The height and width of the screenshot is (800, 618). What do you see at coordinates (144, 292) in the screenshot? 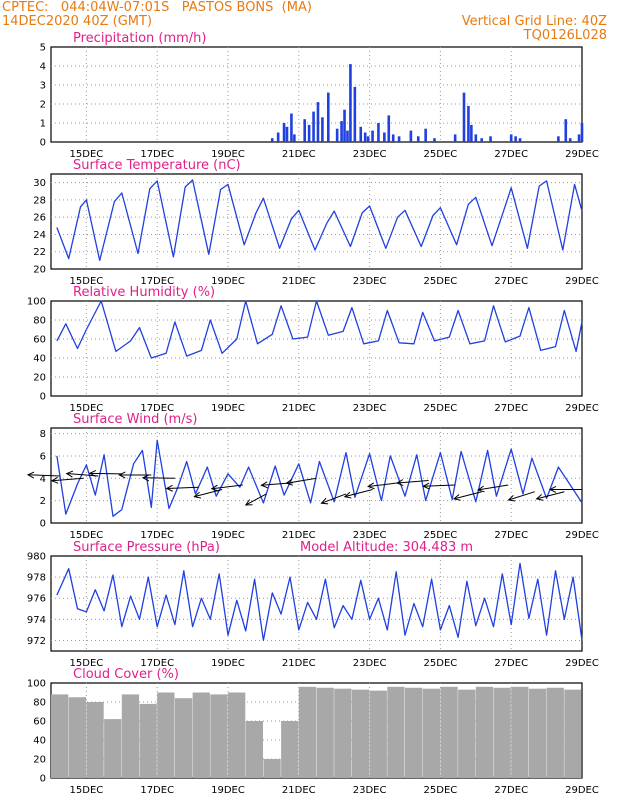
I see `panel-title: Relative Humidity (%)` at bounding box center [144, 292].